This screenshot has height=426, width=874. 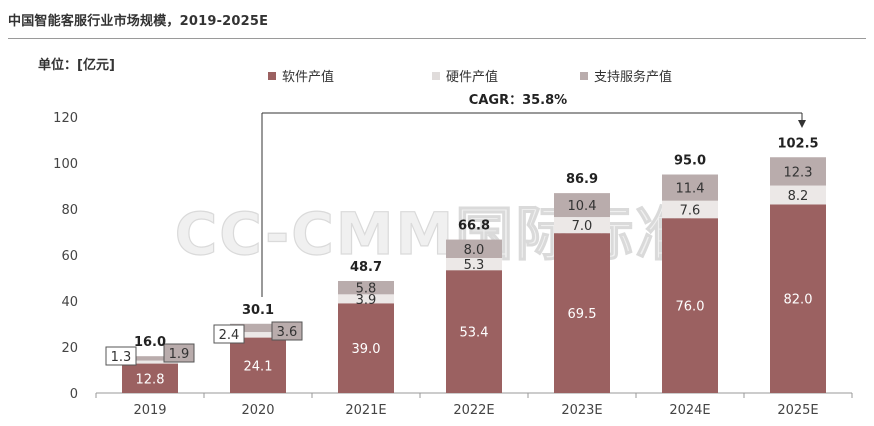 I want to click on legend-swatch-hardware, so click(x=436, y=75).